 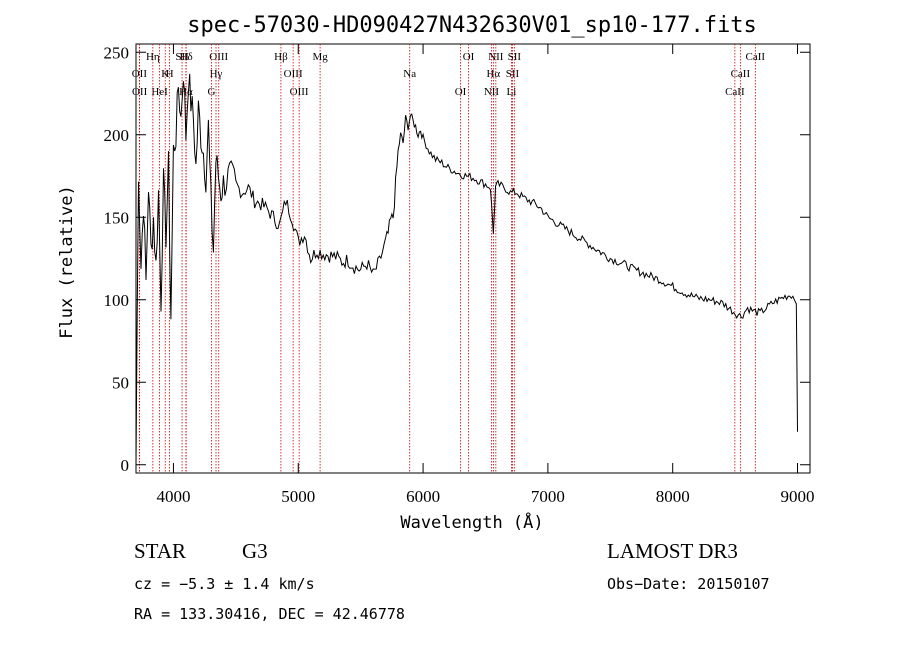 What do you see at coordinates (159, 92) in the screenshot?
I see `spectral-line-label: HeI` at bounding box center [159, 92].